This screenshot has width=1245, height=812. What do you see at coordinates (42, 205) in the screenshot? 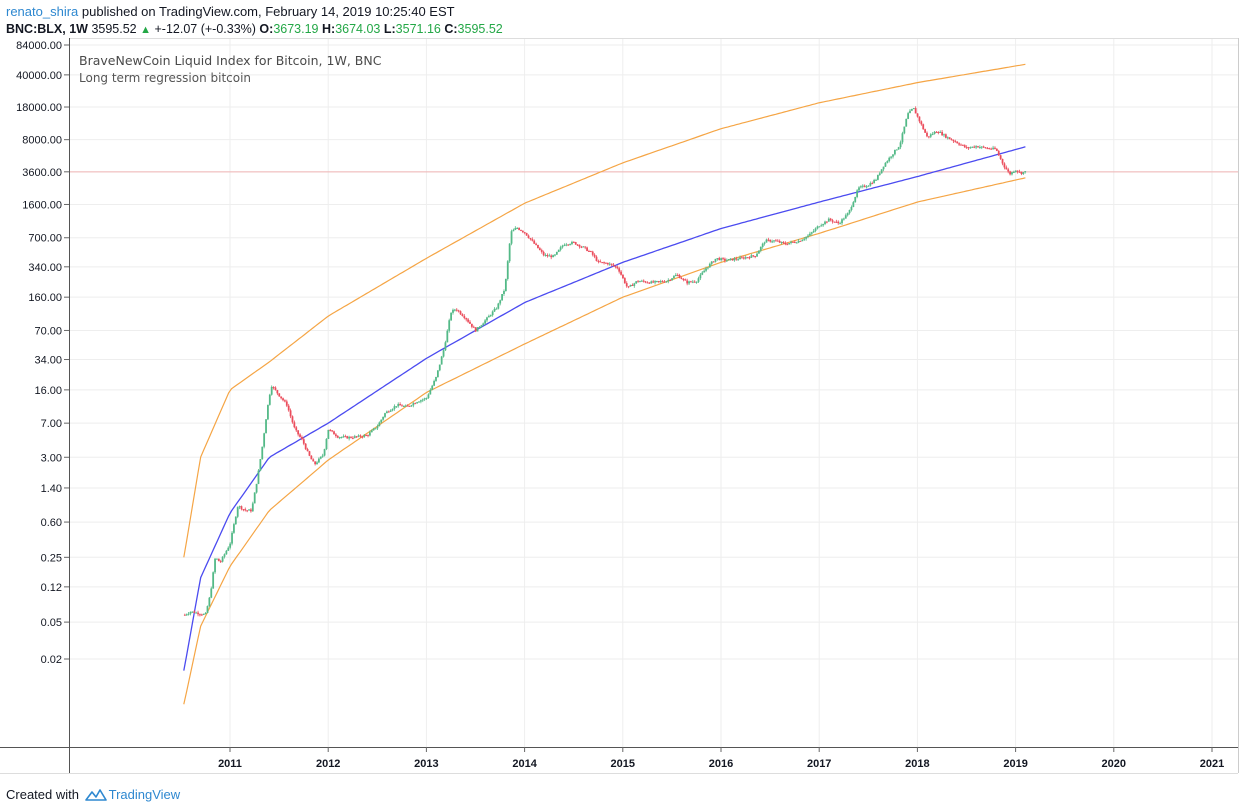
I see `y-tick-label: 1600.00` at bounding box center [42, 205].